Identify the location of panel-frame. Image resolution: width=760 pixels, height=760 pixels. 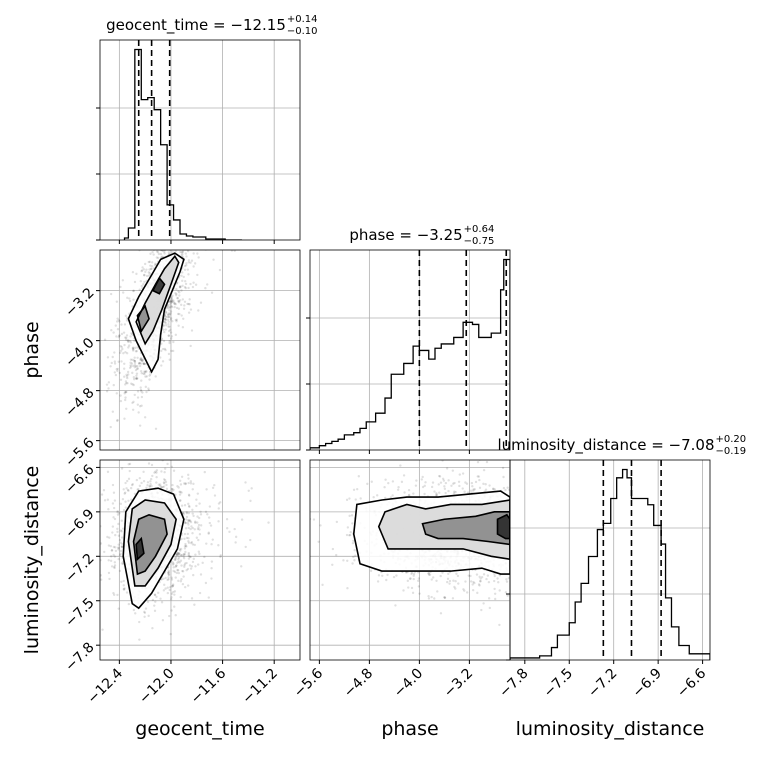
(200, 350).